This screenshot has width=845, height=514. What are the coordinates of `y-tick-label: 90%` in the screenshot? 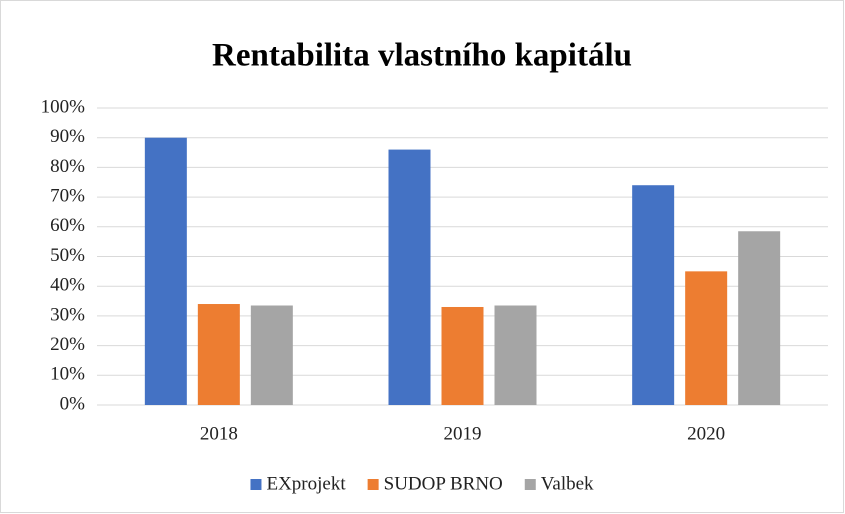 It's located at (67, 136).